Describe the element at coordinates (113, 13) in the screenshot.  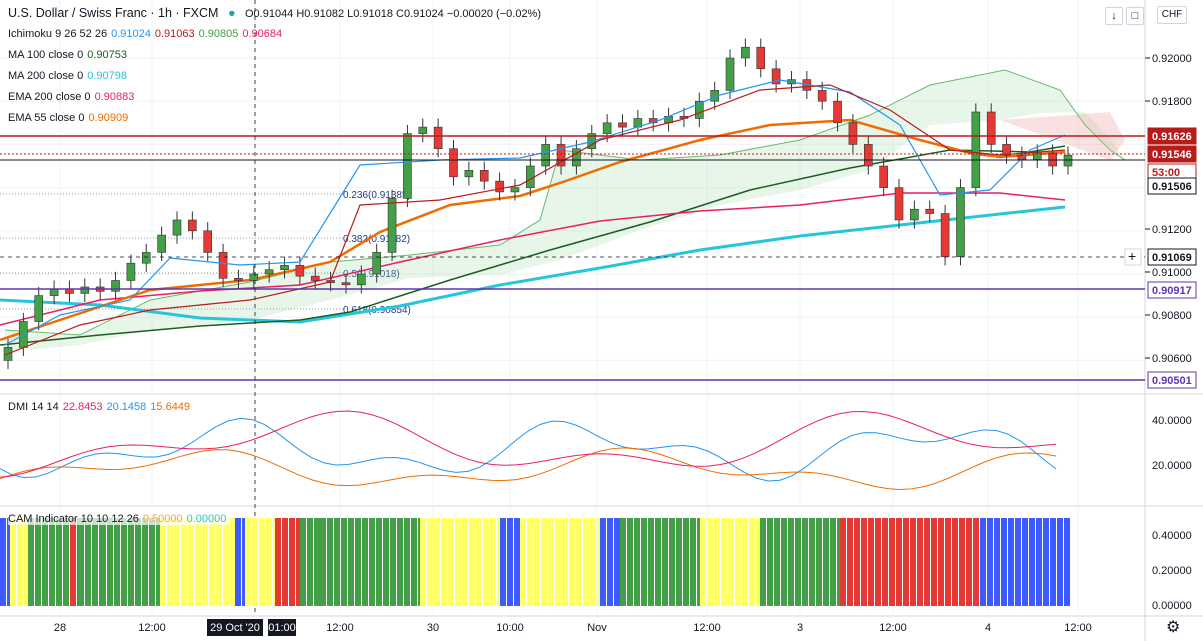
I see `symbol-label: U.S. Dollar / Swiss Franc · 1h · FXCM` at that location.